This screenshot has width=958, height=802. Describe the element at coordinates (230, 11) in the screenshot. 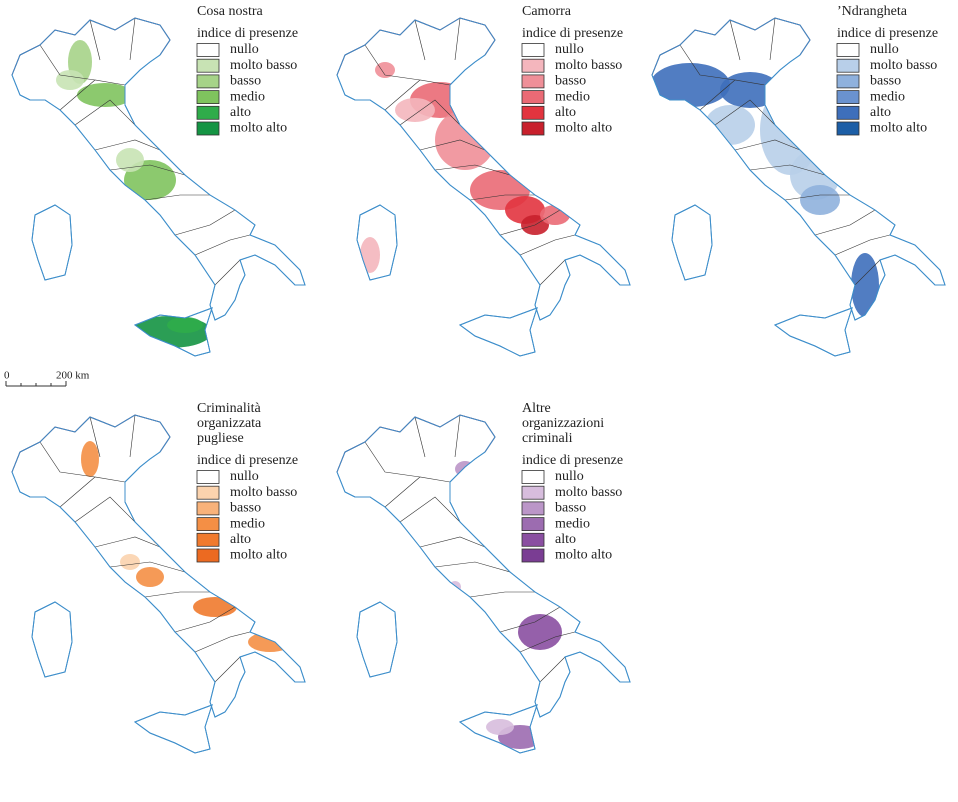

I see `panel-title: Cosa nostra` at that location.